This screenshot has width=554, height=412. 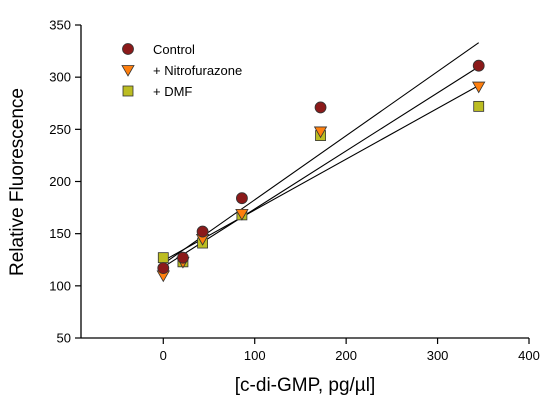 What do you see at coordinates (128, 91) in the screenshot?
I see `legend-marker-dmf` at bounding box center [128, 91].